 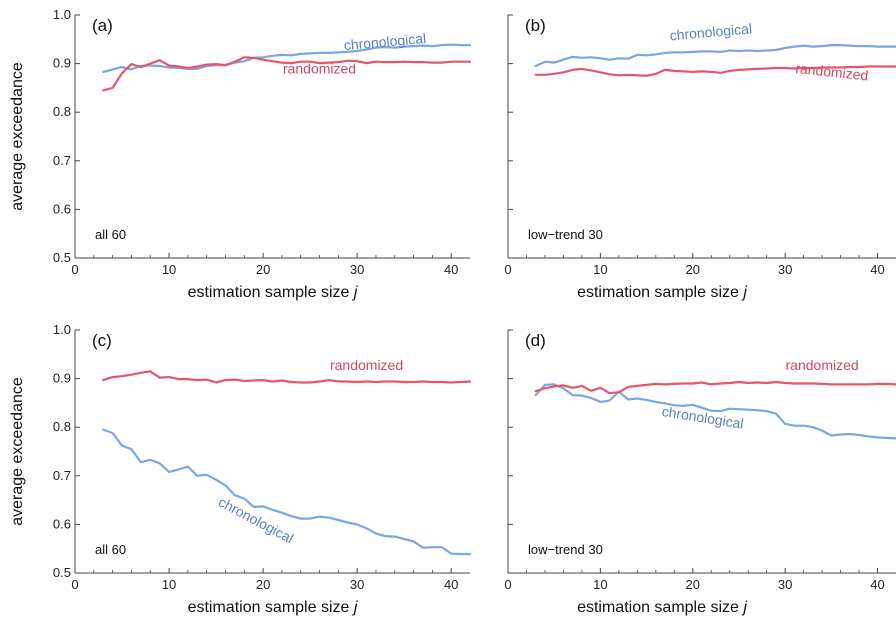 What do you see at coordinates (565, 549) in the screenshot?
I see `subset-label-d: low−trend 30` at bounding box center [565, 549].